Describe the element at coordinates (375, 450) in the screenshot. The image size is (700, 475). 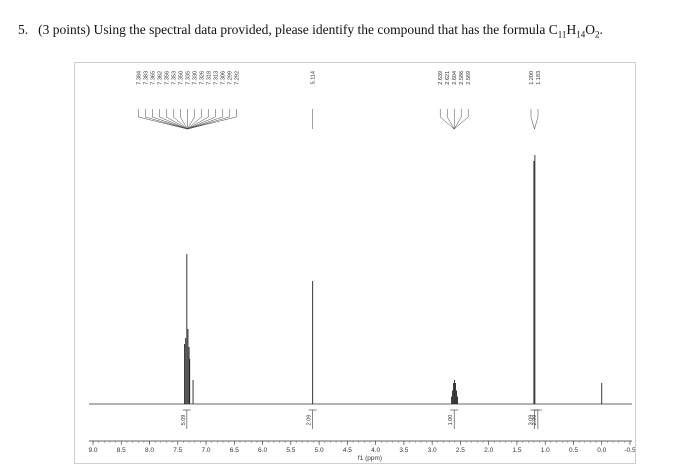
I see `x-axis-tick-label: 4.0` at that location.